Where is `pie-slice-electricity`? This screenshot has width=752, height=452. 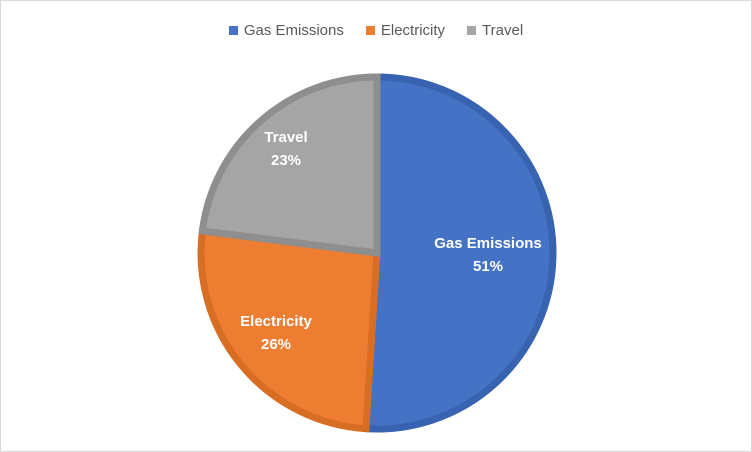
pie-slice-electricity is located at coordinates (289, 330).